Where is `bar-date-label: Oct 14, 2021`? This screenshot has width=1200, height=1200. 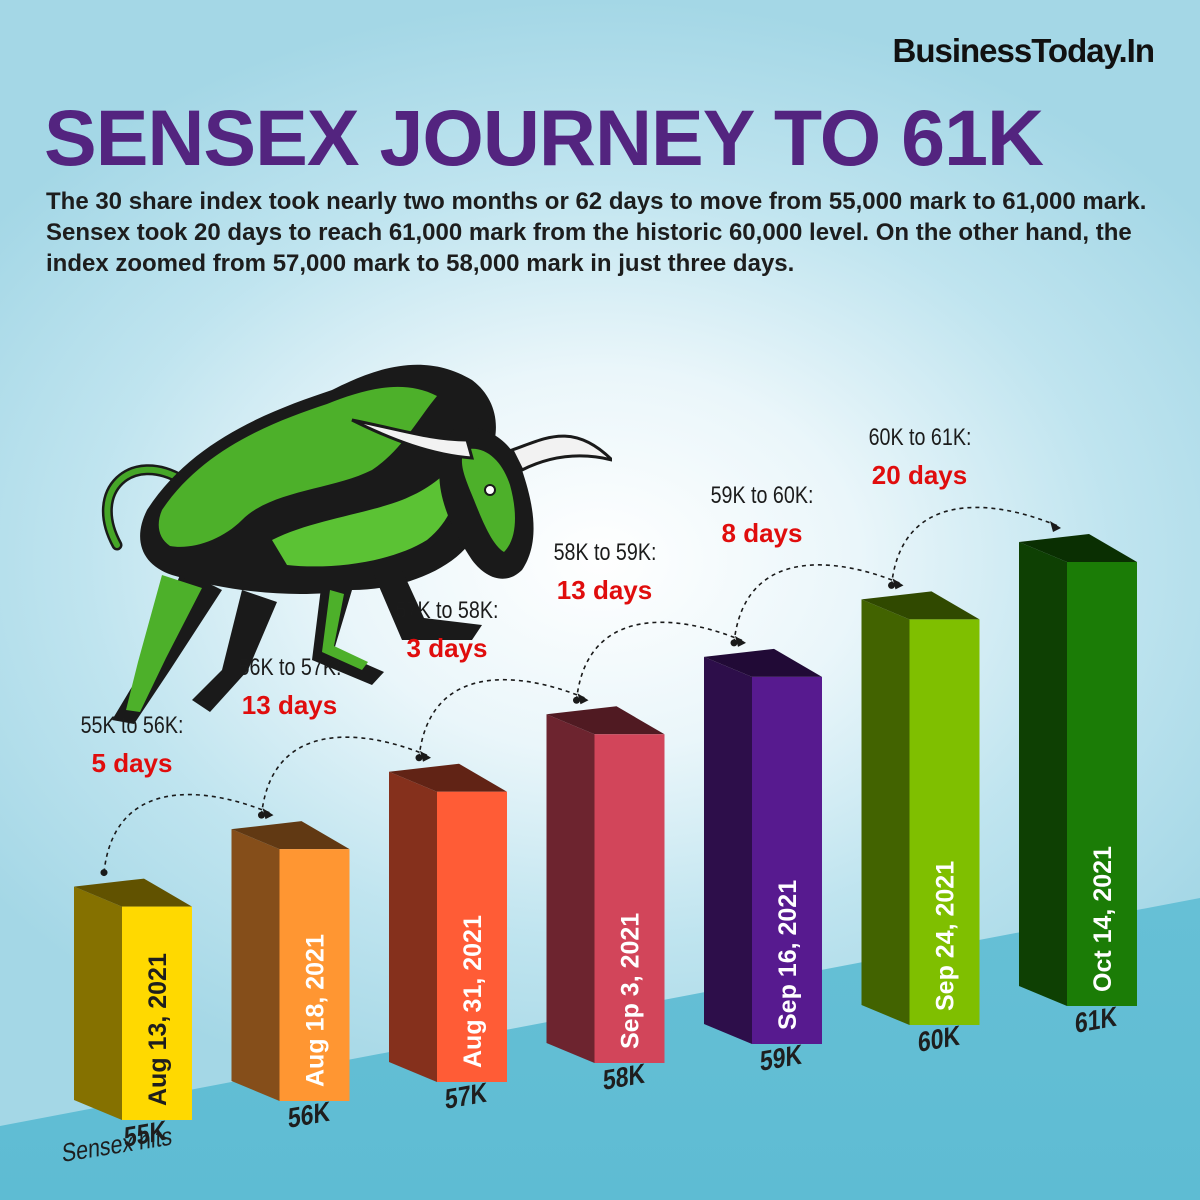
bar-date-label: Oct 14, 2021 is located at coordinates (1103, 919).